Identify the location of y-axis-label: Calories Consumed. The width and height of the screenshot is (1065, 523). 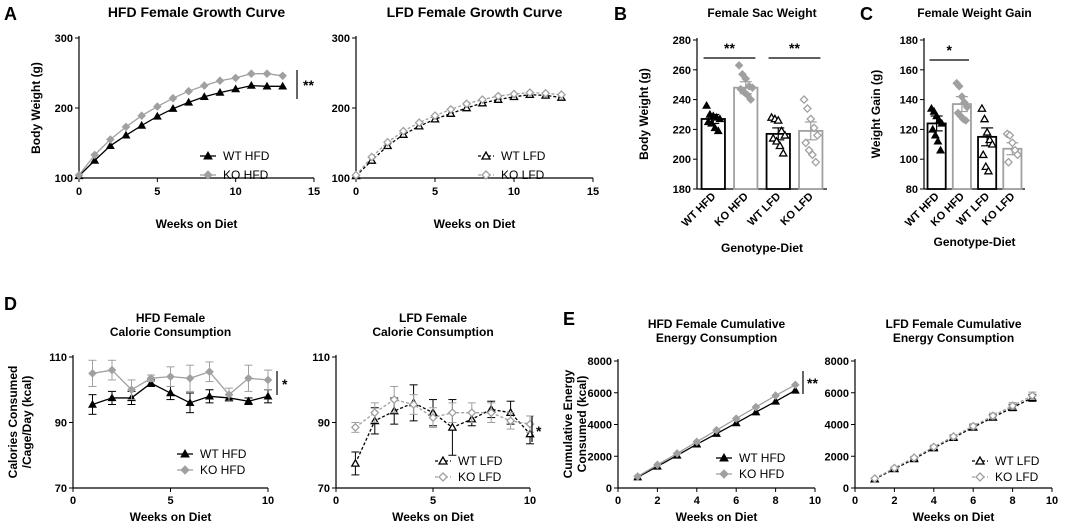
(13, 422).